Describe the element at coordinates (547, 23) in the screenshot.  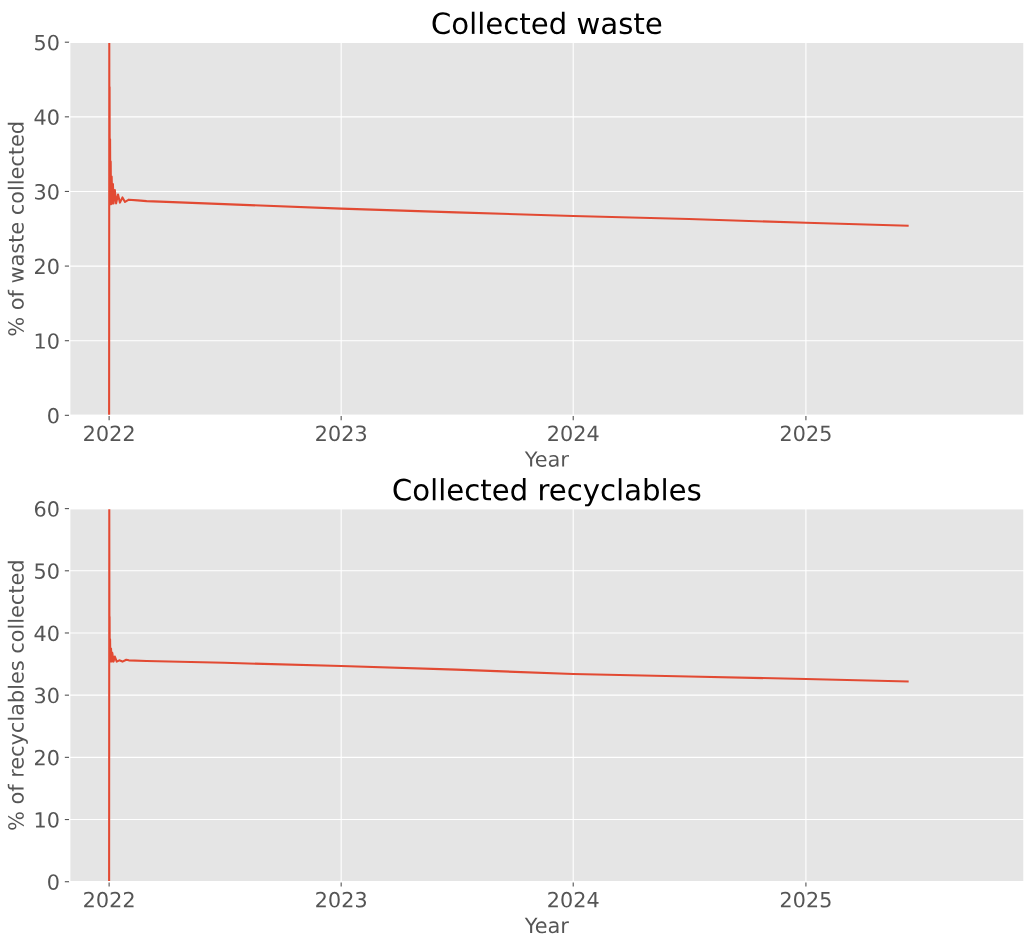
I see `chart-title: Collected waste` at that location.